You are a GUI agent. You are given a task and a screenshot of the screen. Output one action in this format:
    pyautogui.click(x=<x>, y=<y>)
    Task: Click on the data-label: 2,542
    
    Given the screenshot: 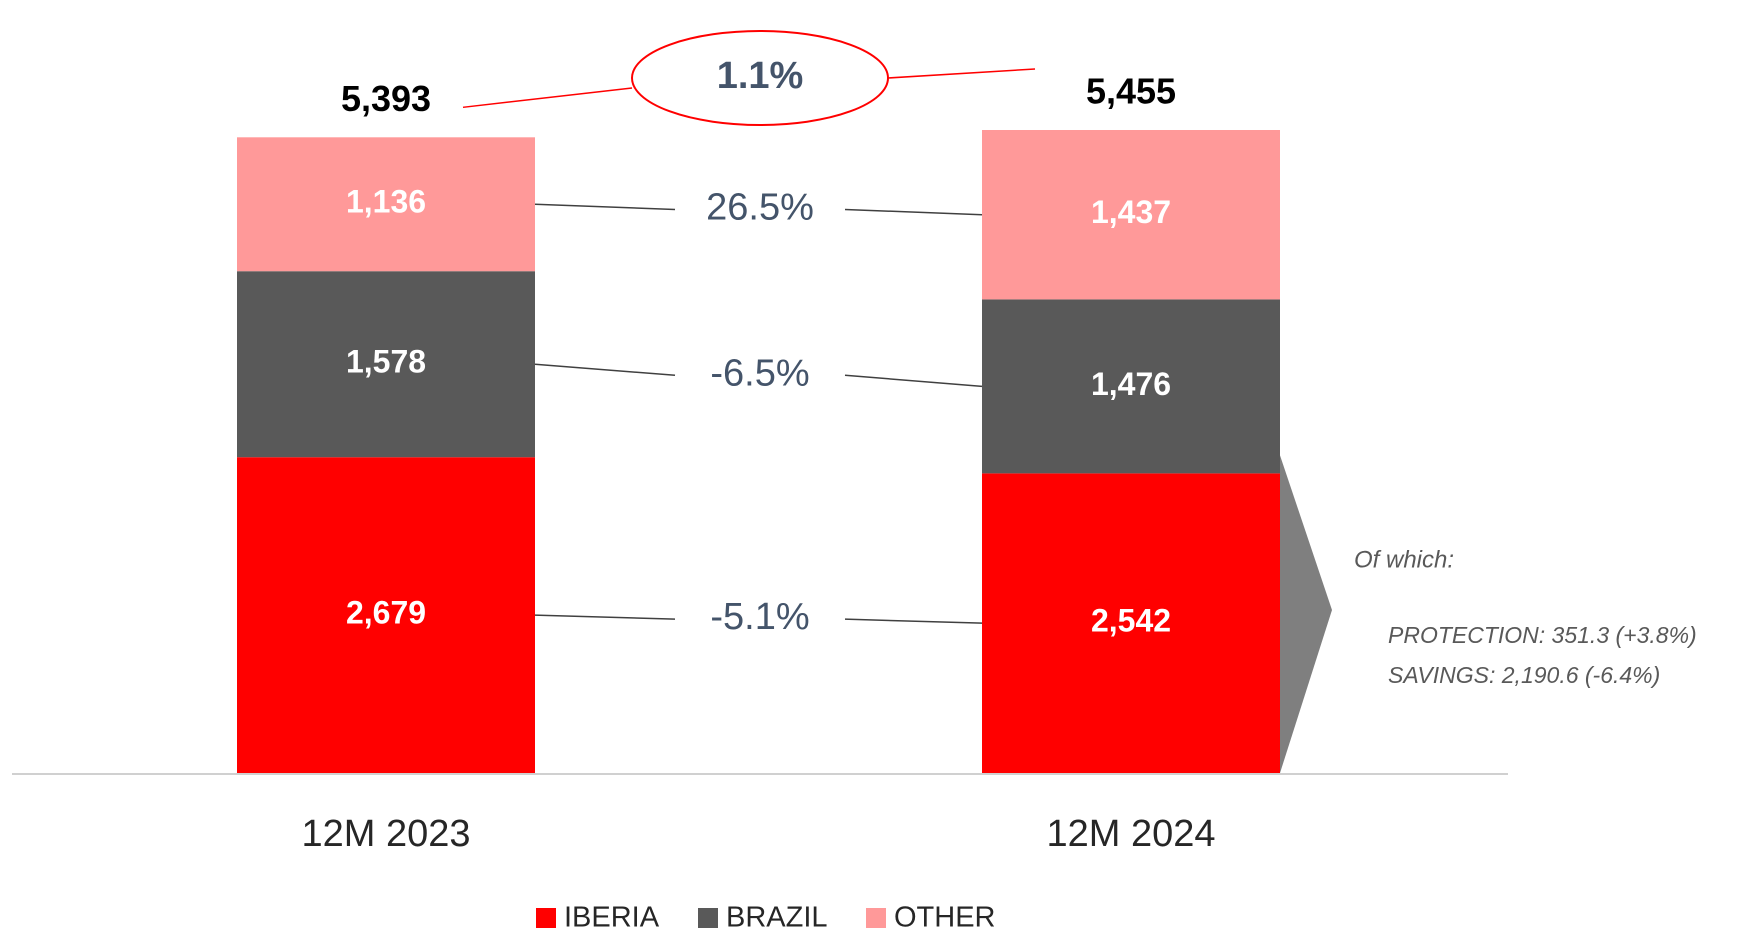 What is the action you would take?
    pyautogui.click(x=1131, y=621)
    